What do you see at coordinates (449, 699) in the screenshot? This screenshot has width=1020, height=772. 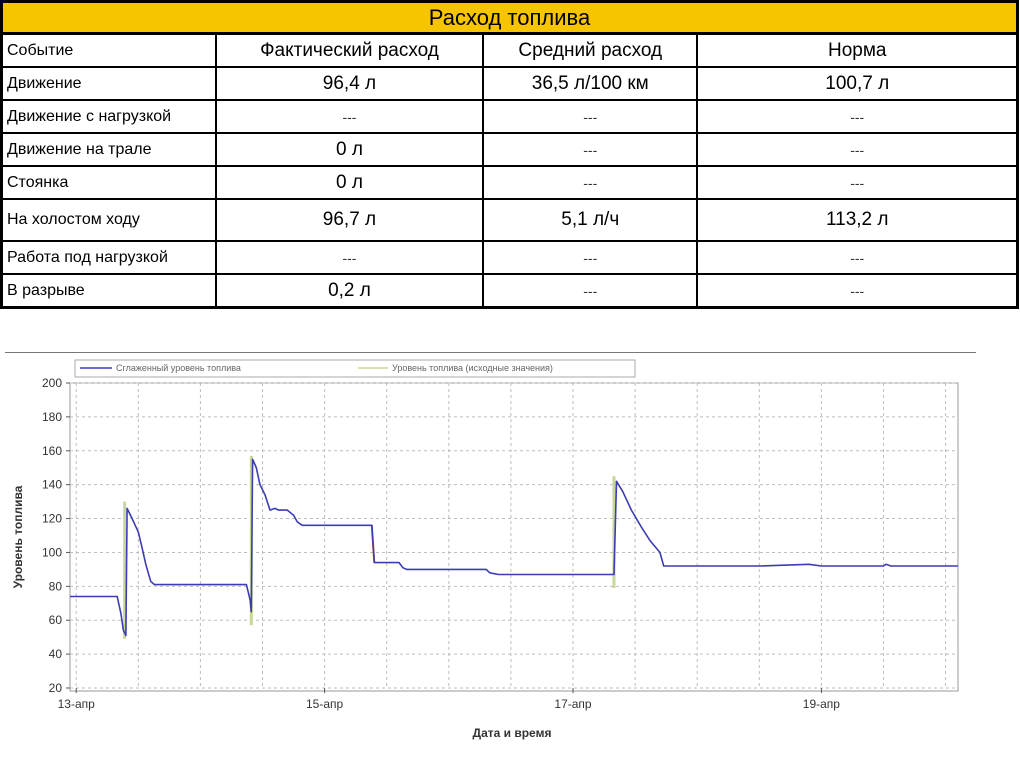 I see `x-axis: 13-апр 15-апр 17-апр 19-апр` at bounding box center [449, 699].